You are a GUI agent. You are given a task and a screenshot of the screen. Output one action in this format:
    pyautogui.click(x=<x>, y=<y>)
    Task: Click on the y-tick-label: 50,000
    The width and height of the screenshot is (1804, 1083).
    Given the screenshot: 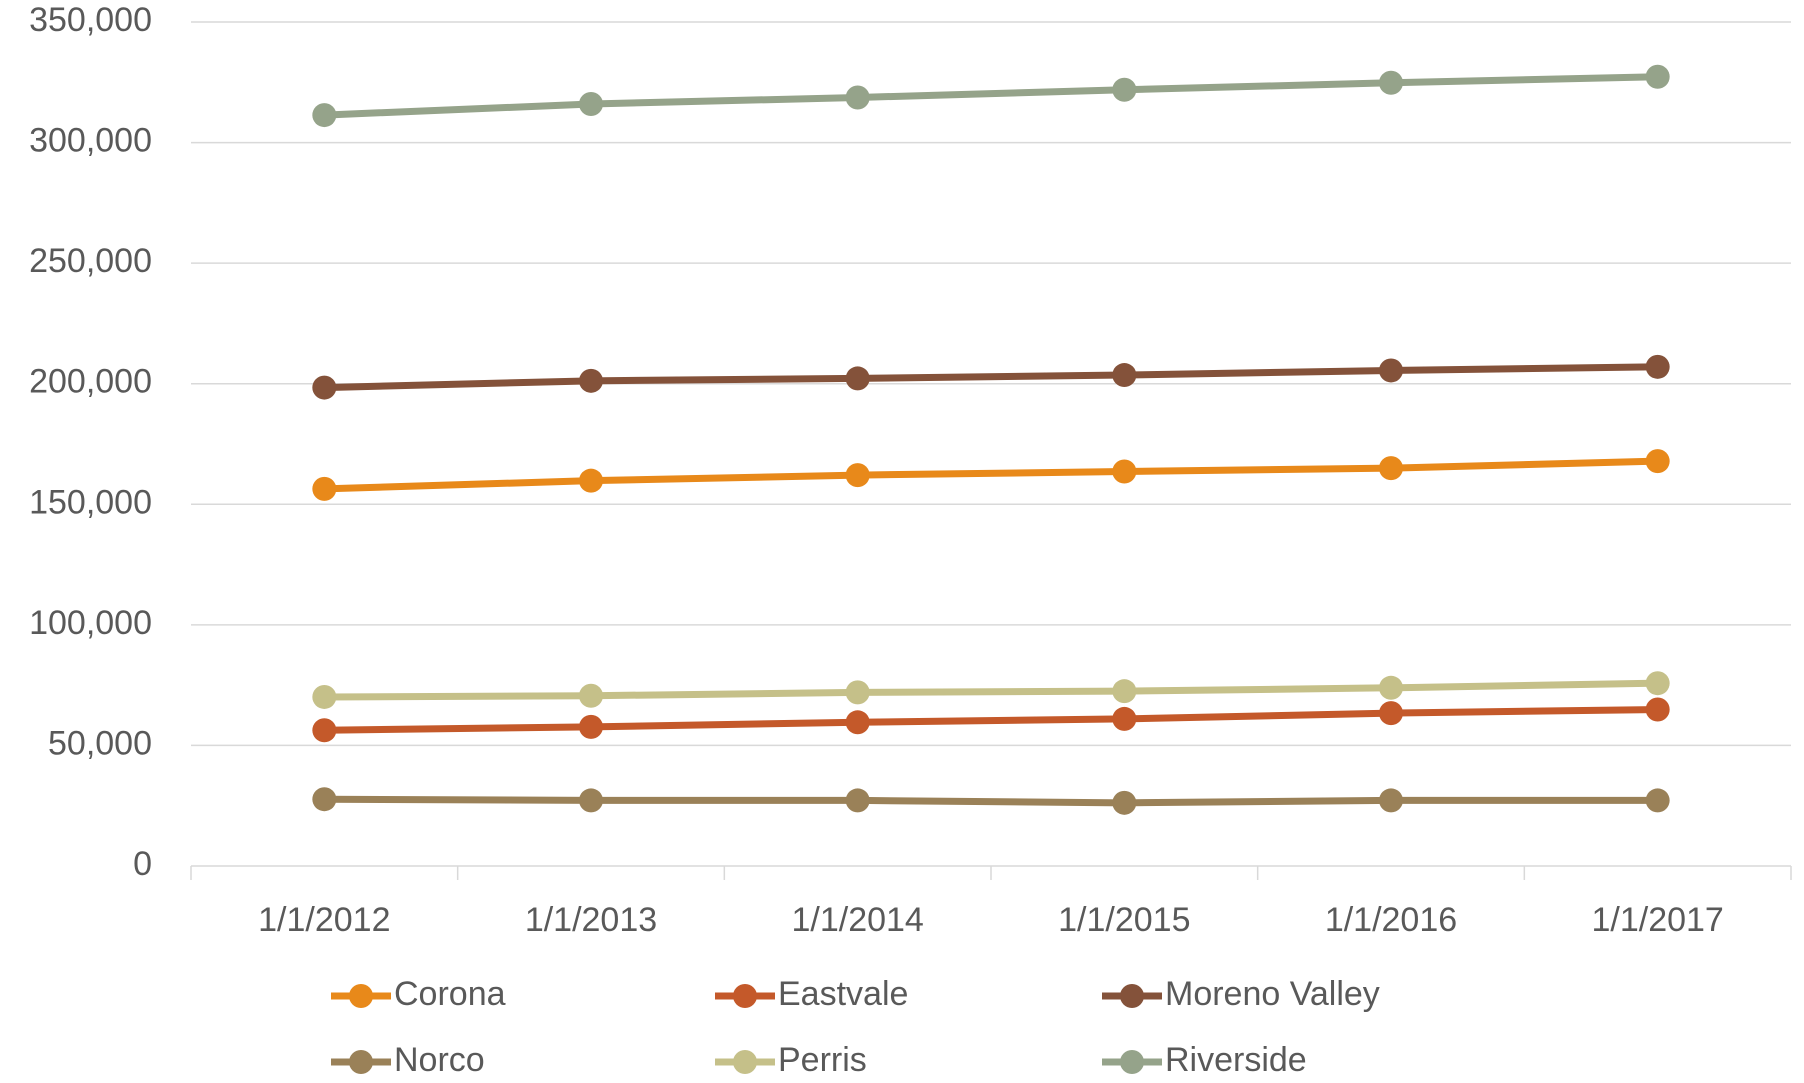 What is the action you would take?
    pyautogui.click(x=100, y=743)
    